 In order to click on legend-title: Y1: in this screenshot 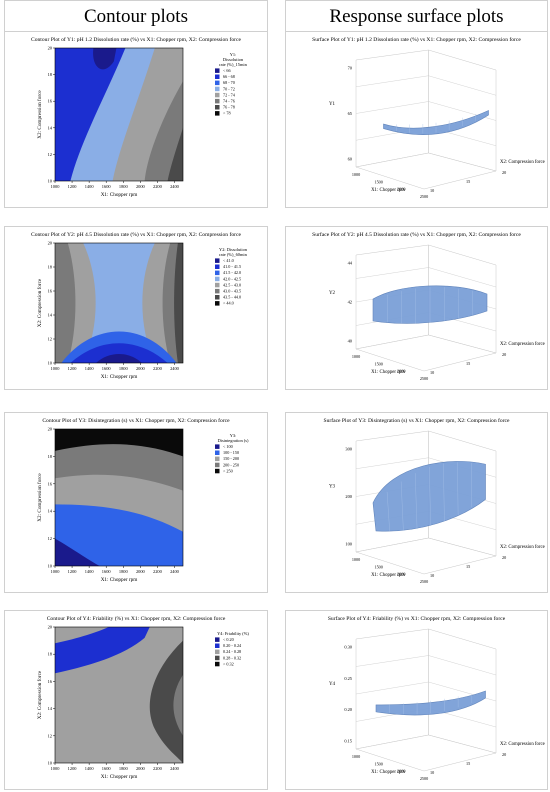, I will do `click(233, 54)`.